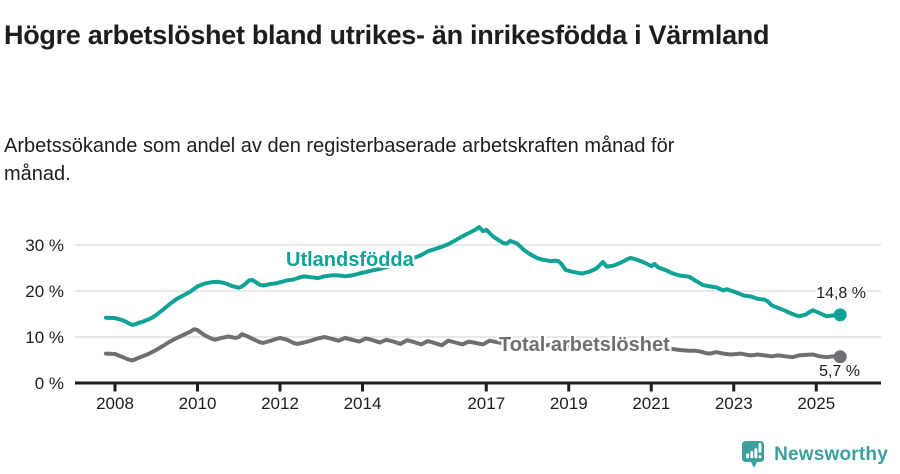  I want to click on logo-bar-large, so click(756, 453).